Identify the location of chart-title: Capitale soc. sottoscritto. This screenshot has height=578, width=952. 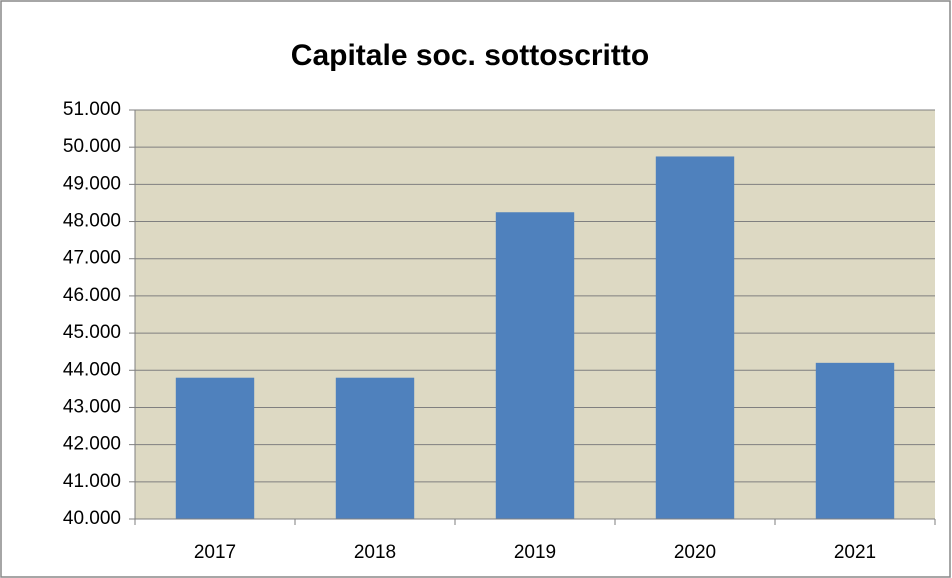
(470, 55).